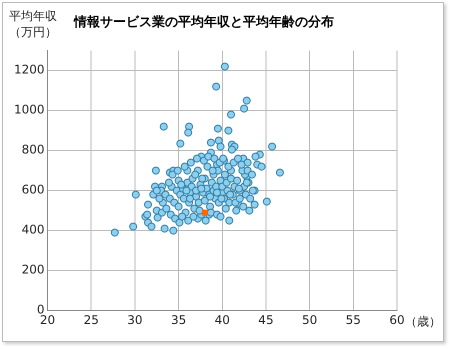  What do you see at coordinates (397, 319) in the screenshot?
I see `x-tick-label: 60` at bounding box center [397, 319].